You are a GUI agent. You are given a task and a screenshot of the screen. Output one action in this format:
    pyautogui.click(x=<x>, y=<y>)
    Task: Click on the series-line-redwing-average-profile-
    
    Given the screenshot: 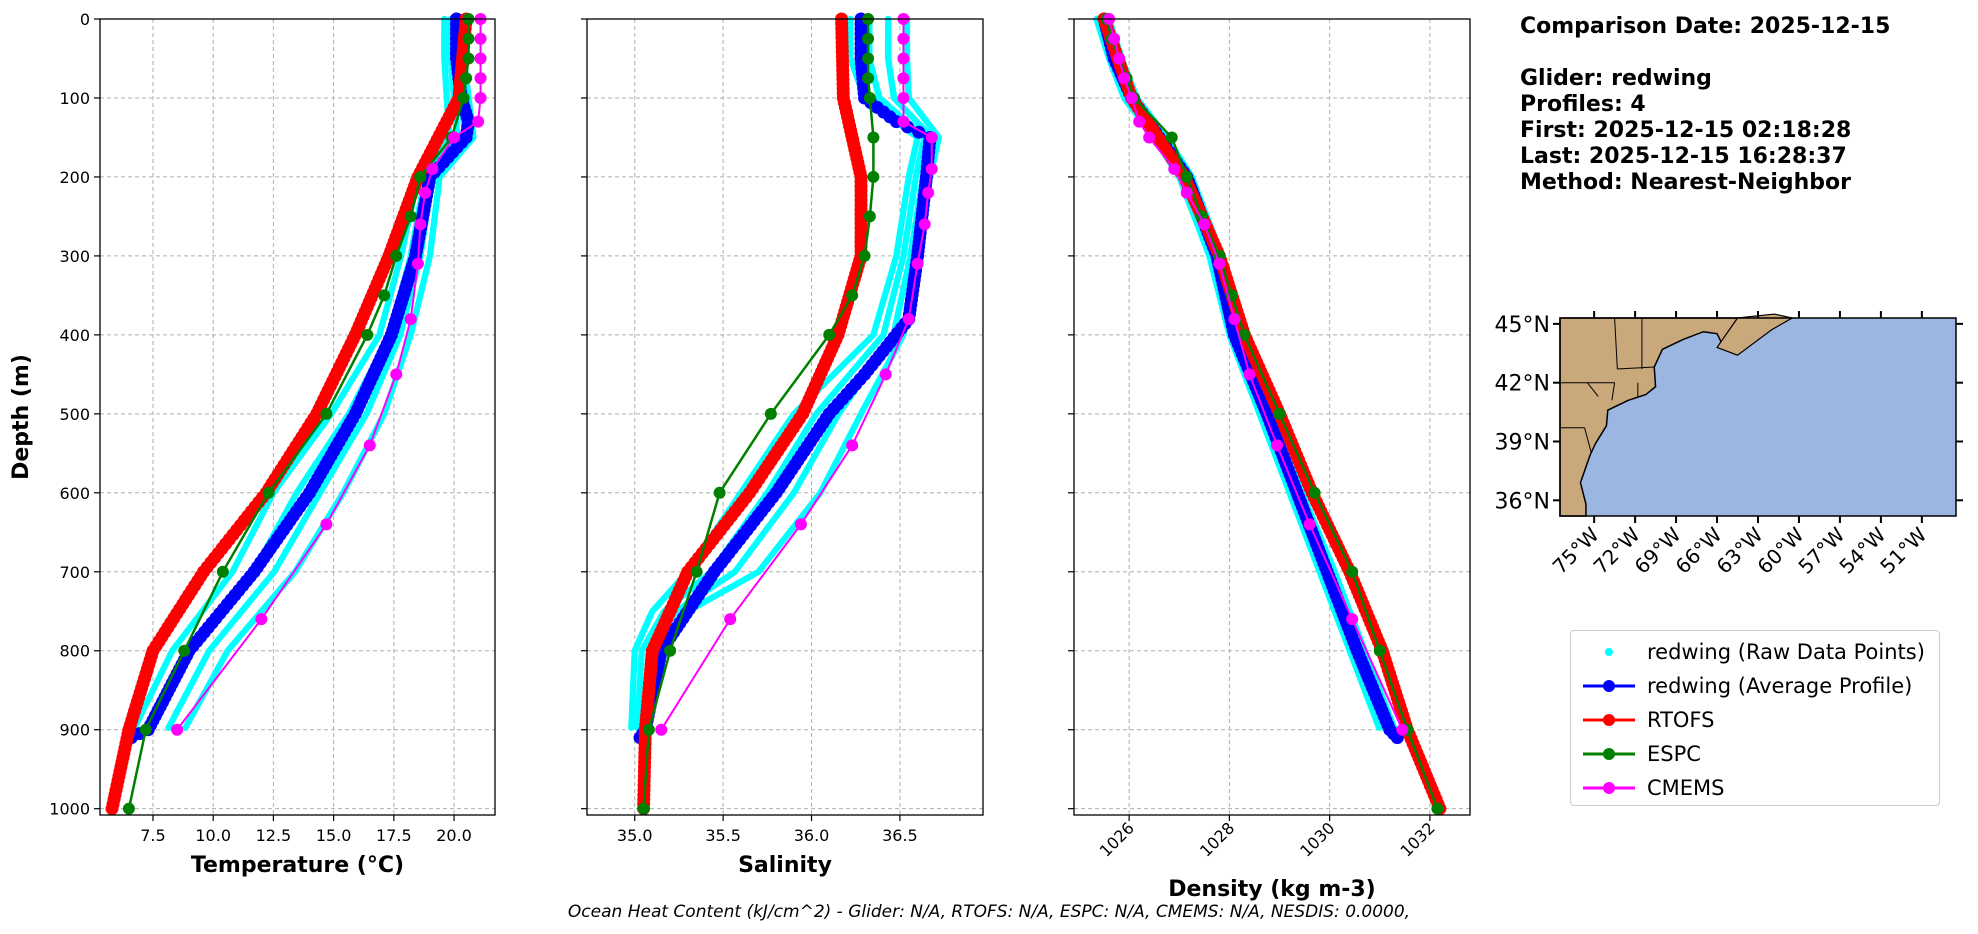 What is the action you would take?
    pyautogui.click(x=300, y=378)
    